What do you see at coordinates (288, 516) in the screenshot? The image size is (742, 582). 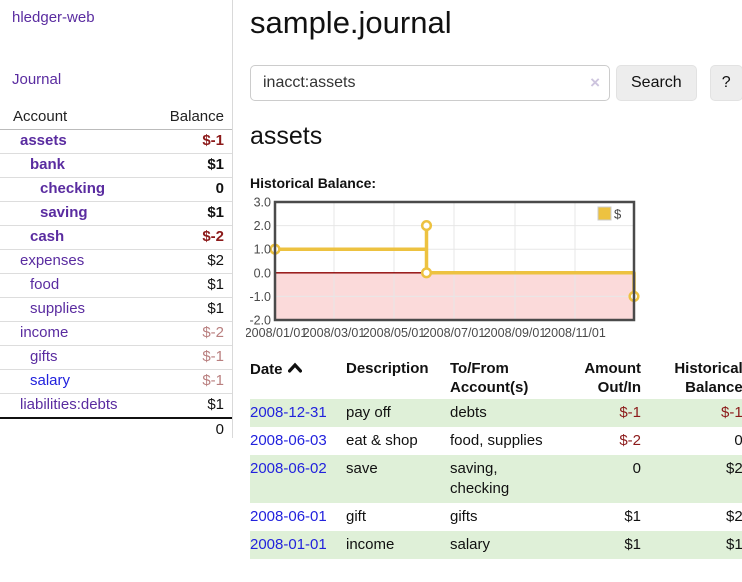 I see `transaction-date-link: 2008-06-01` at bounding box center [288, 516].